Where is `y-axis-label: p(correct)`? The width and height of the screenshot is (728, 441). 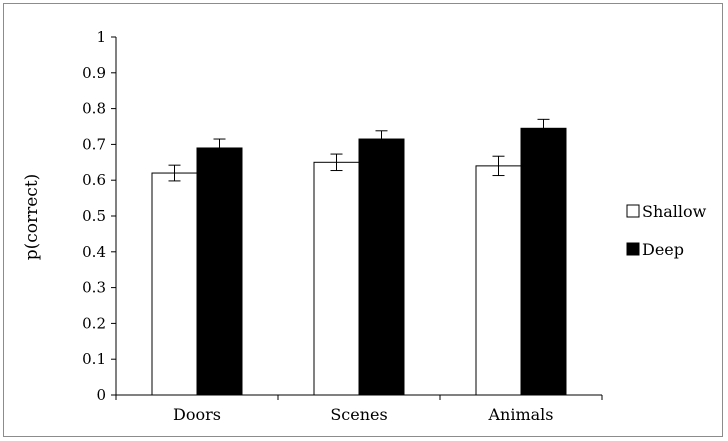
y-axis-label: p(correct) is located at coordinates (32, 217).